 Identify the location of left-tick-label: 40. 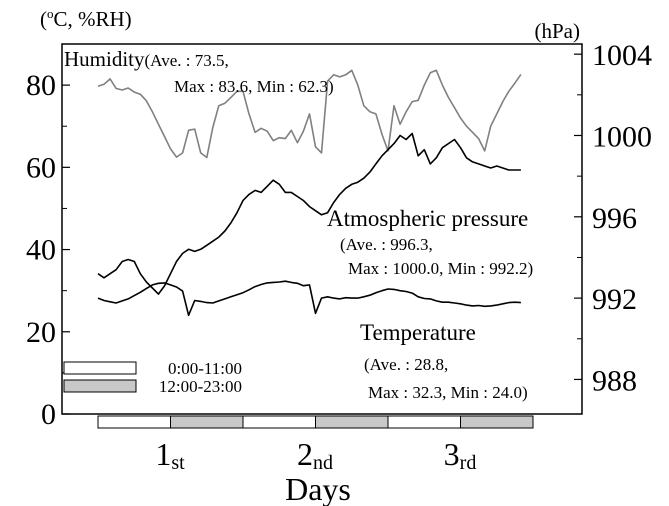
(41, 250).